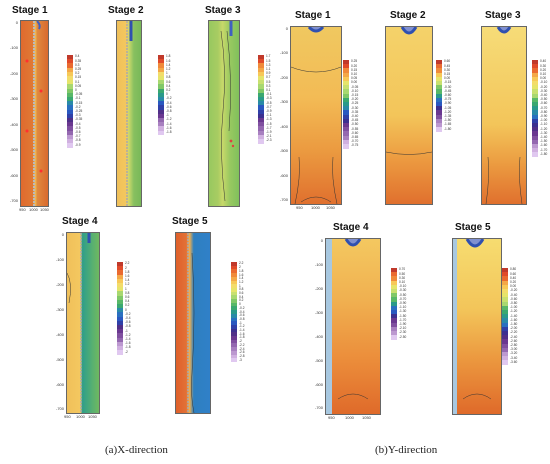 Image resolution: width=550 pixels, height=464 pixels. I want to click on legend-label: 1.7, so click(268, 56).